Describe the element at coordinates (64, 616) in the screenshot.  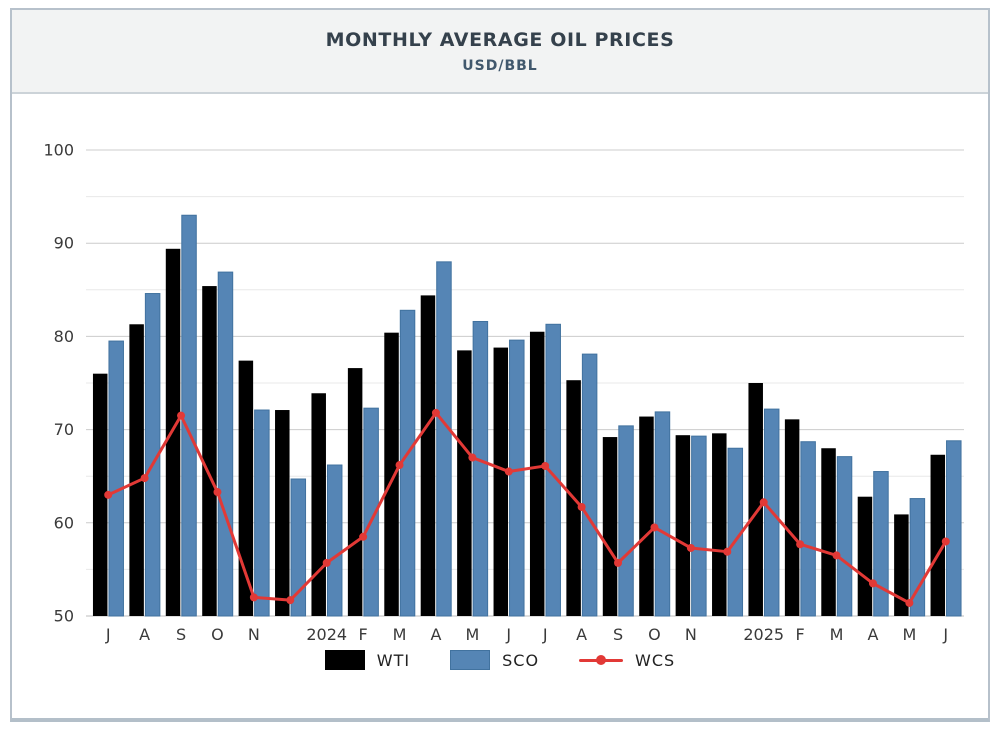
I see `y-tick-label: 50` at that location.